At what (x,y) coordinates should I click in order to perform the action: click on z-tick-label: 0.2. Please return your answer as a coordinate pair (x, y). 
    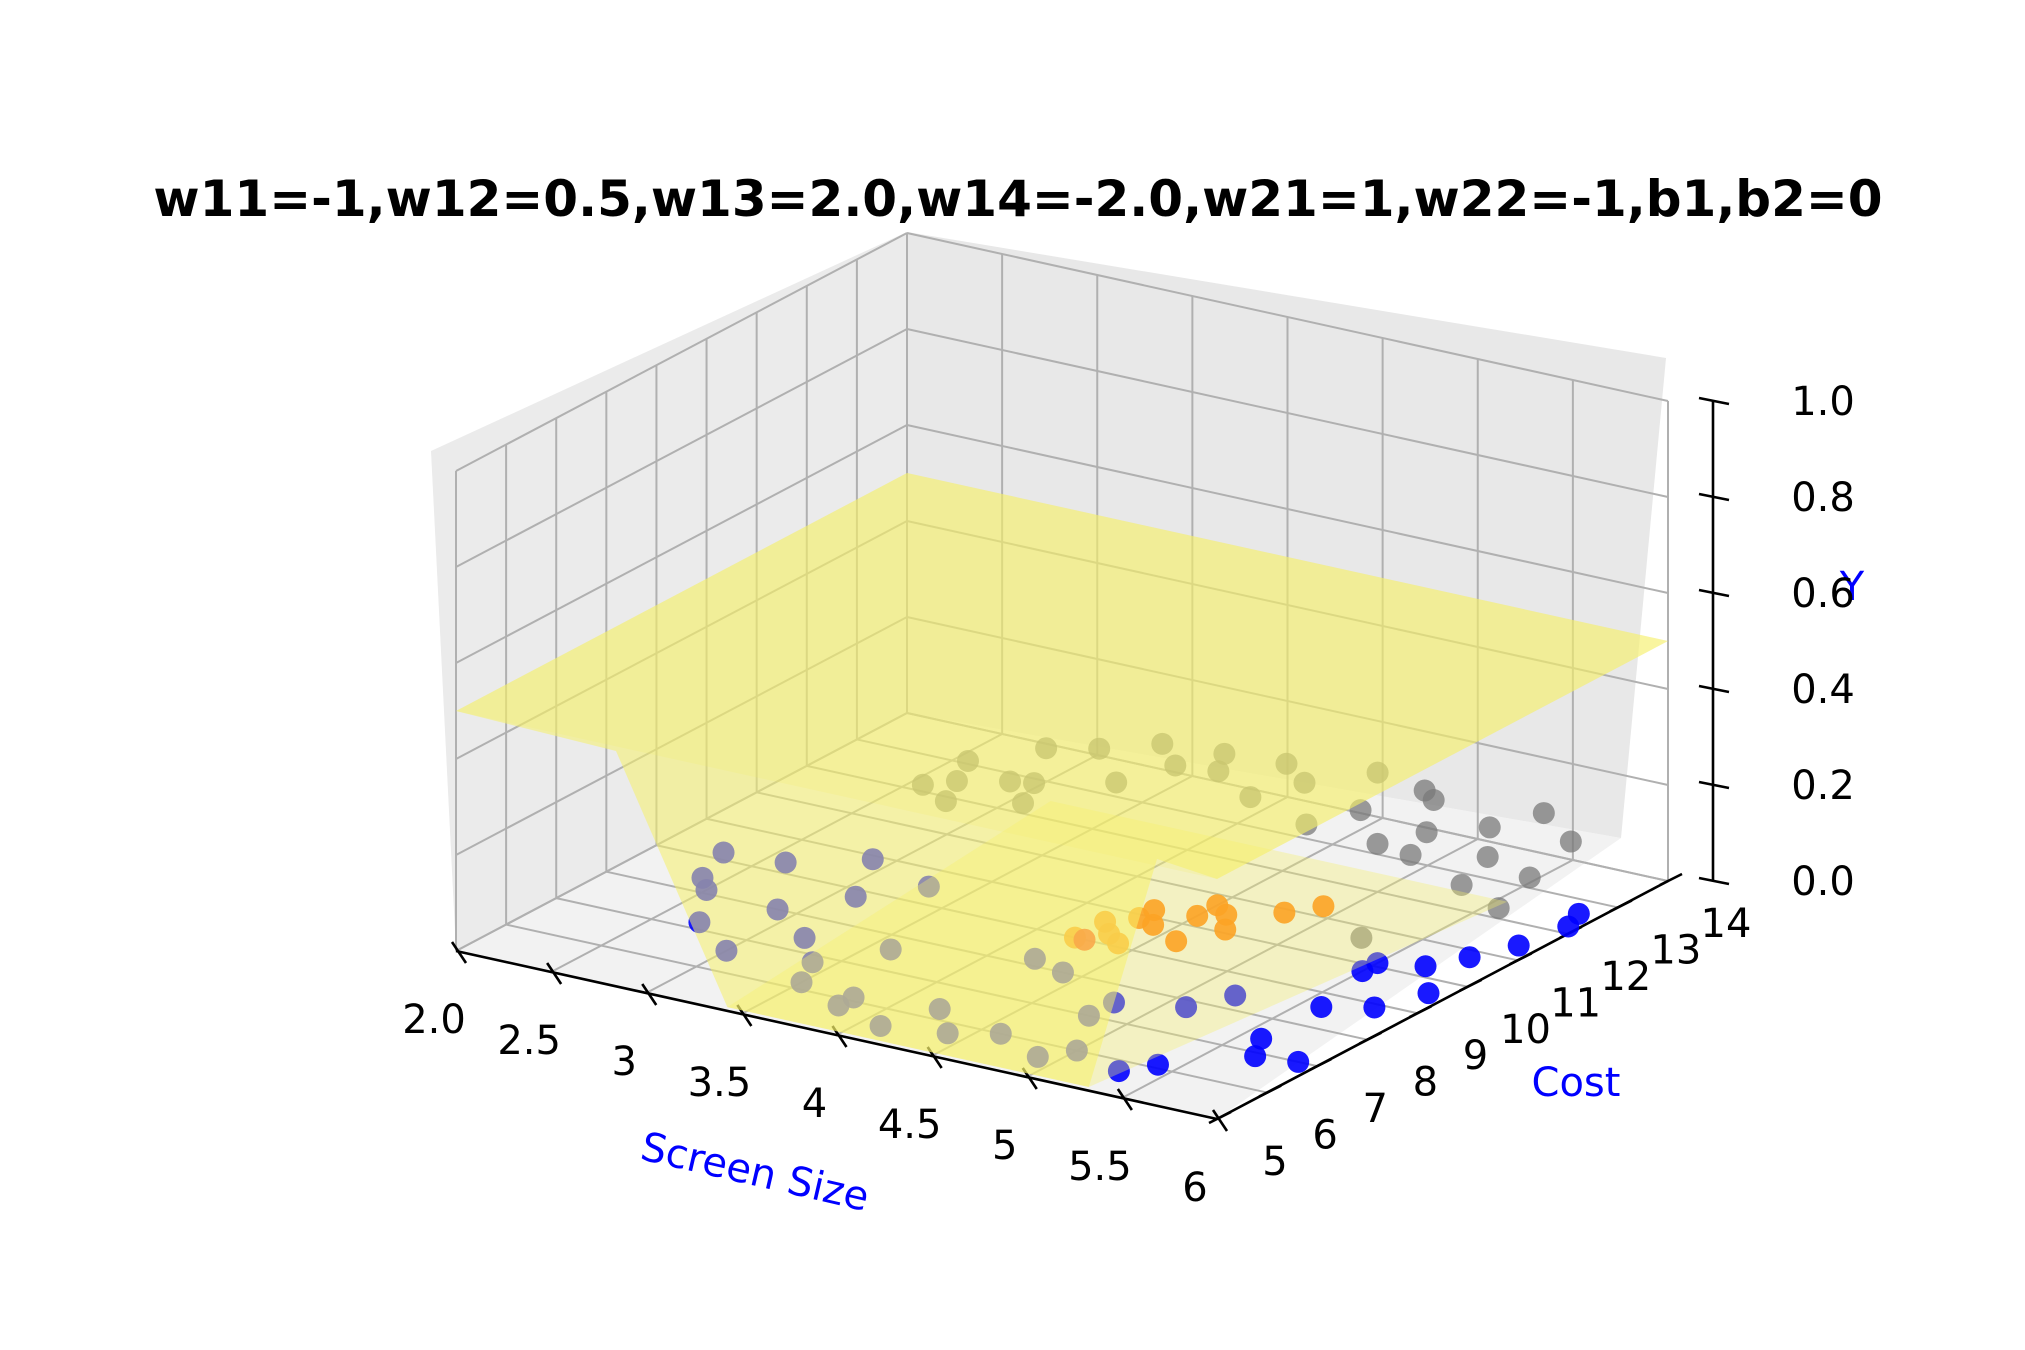
    Looking at the image, I should click on (1823, 786).